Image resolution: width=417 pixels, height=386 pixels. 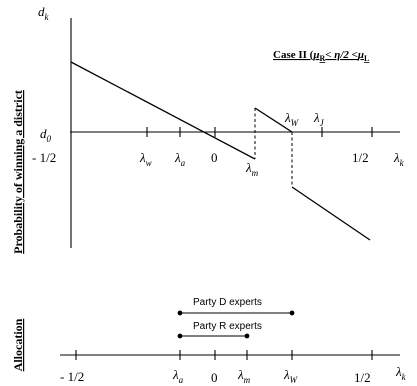 What do you see at coordinates (214, 157) in the screenshot?
I see `label-zero: 0` at bounding box center [214, 157].